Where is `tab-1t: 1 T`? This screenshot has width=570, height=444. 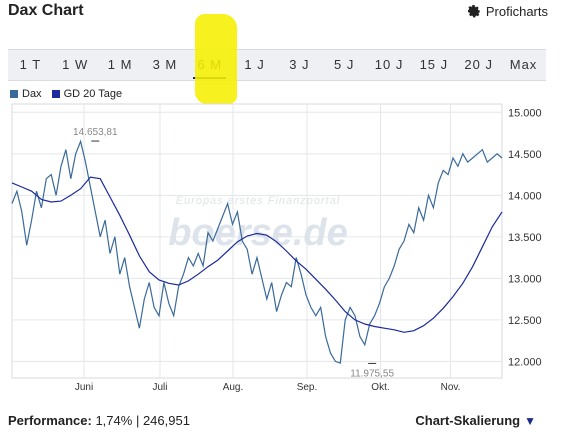
tab-1t: 1 T is located at coordinates (30, 64).